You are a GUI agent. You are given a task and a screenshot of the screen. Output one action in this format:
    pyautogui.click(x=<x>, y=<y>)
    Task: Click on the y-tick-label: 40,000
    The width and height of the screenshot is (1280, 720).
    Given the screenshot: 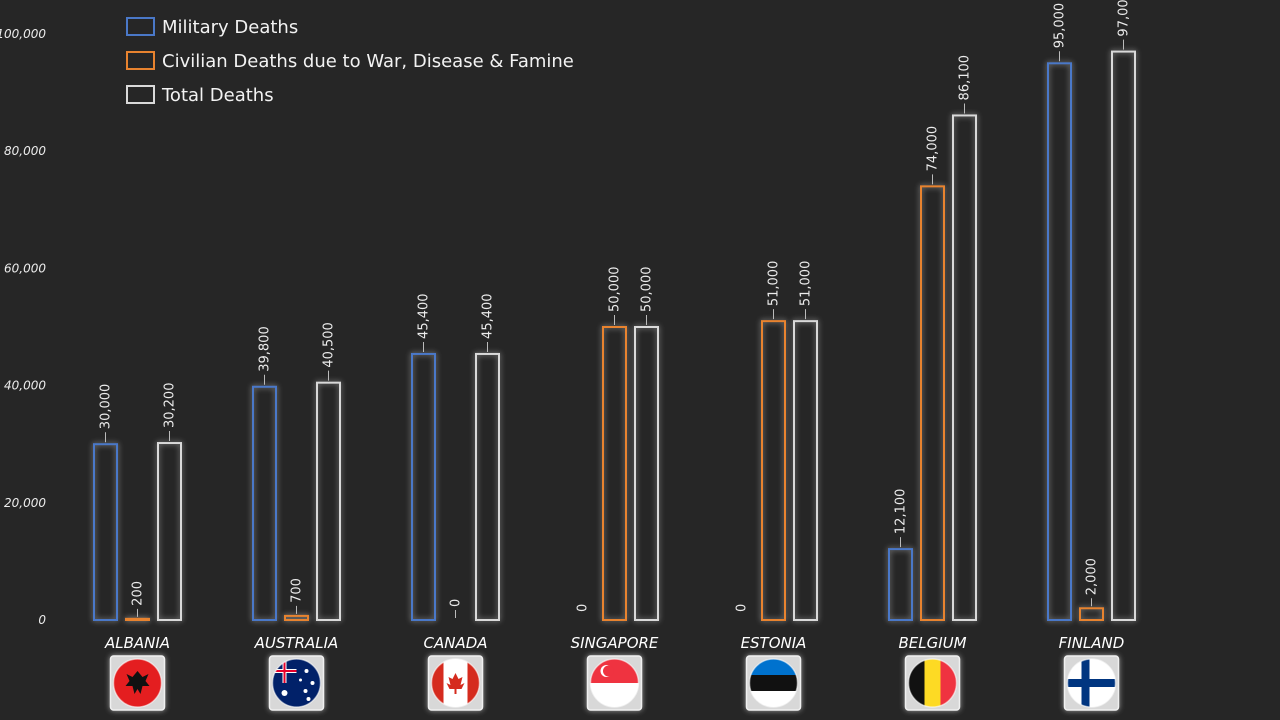 What is the action you would take?
    pyautogui.click(x=25, y=386)
    